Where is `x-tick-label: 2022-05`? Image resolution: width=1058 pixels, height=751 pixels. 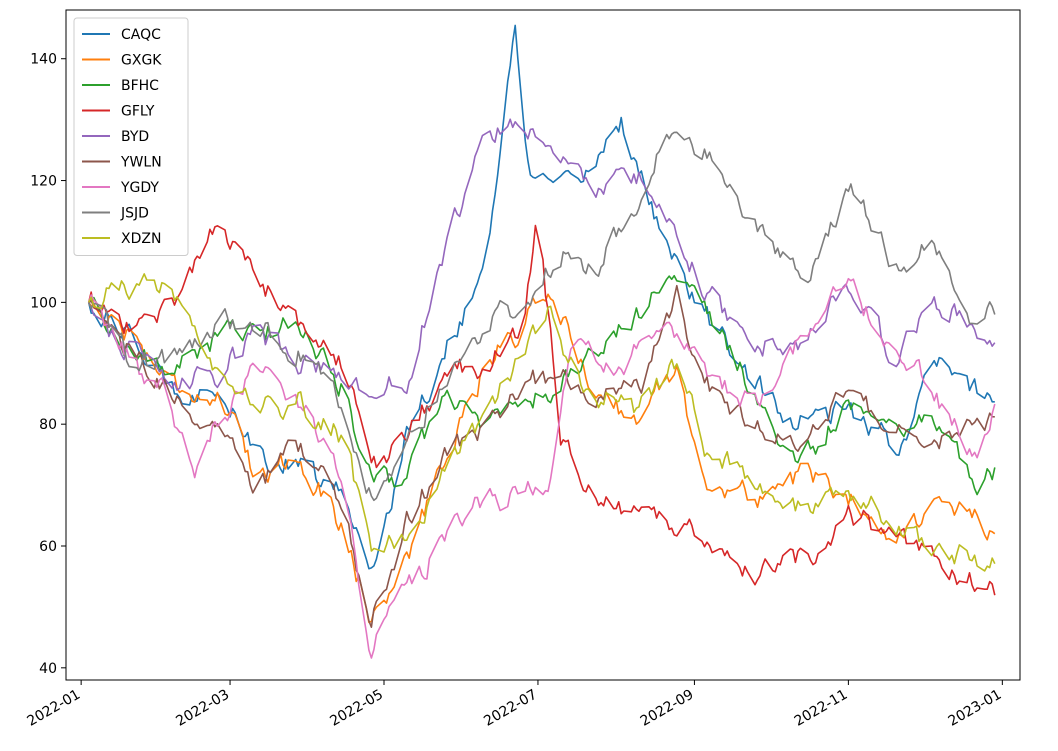 x-tick-label: 2022-05 is located at coordinates (356, 708).